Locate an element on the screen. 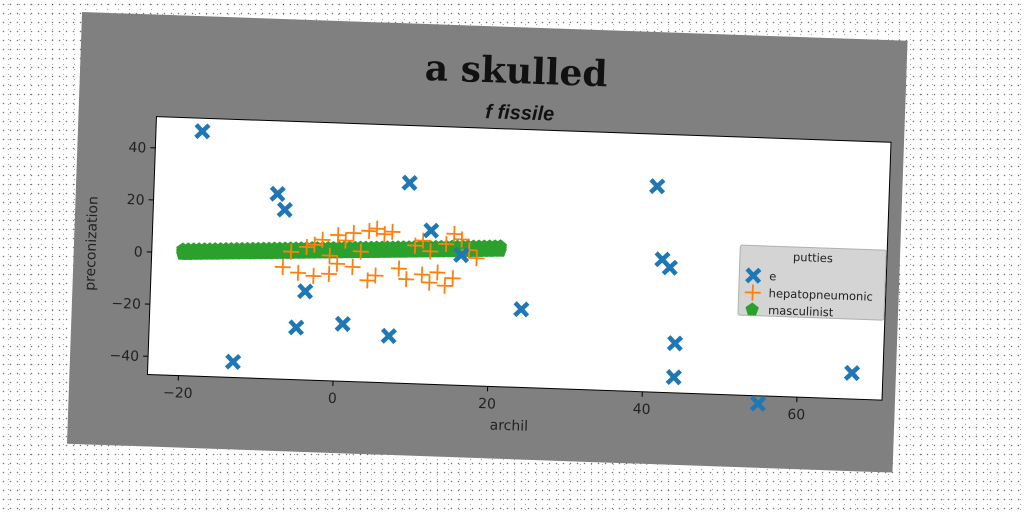  y-tick-label: 40 is located at coordinates (137, 148).